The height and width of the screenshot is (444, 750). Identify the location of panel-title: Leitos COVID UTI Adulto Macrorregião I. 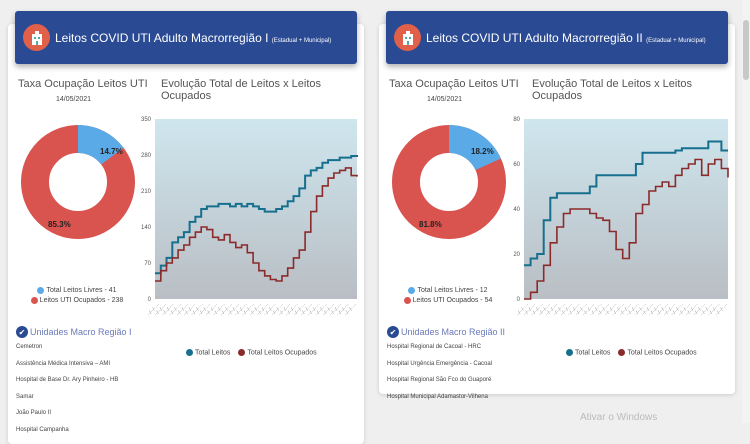
(162, 37).